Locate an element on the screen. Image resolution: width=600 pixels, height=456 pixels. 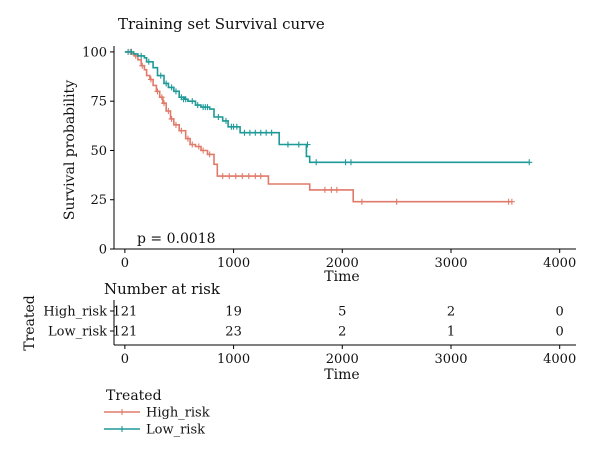
x-tick-label: 0 is located at coordinates (125, 263).